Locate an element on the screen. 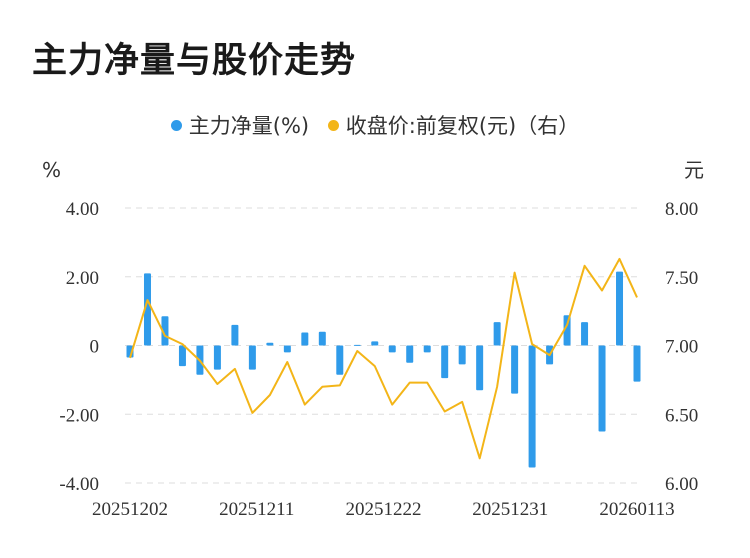 The height and width of the screenshot is (558, 750). legend-item-close-price: 收盘价:前复权(元)（右） is located at coordinates (453, 125).